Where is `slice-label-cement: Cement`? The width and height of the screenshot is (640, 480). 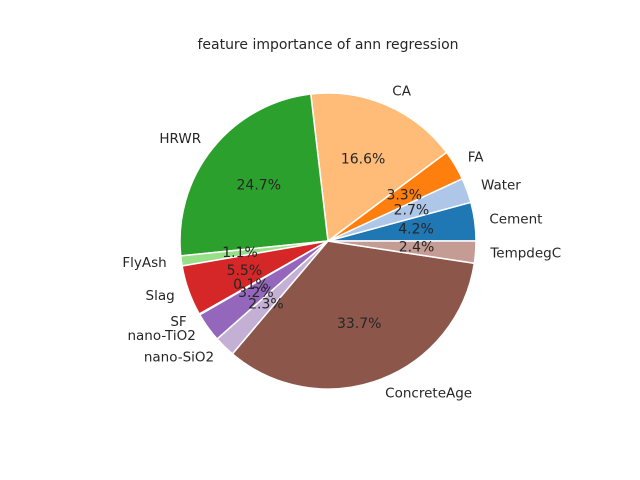 slice-label-cement: Cement is located at coordinates (515, 220).